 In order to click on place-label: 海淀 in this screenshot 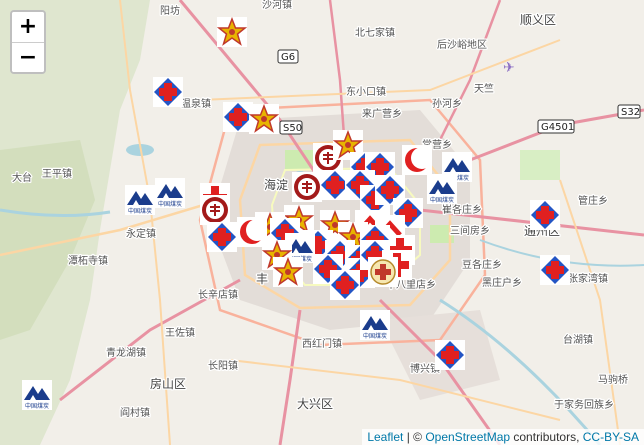, I will do `click(276, 184)`.